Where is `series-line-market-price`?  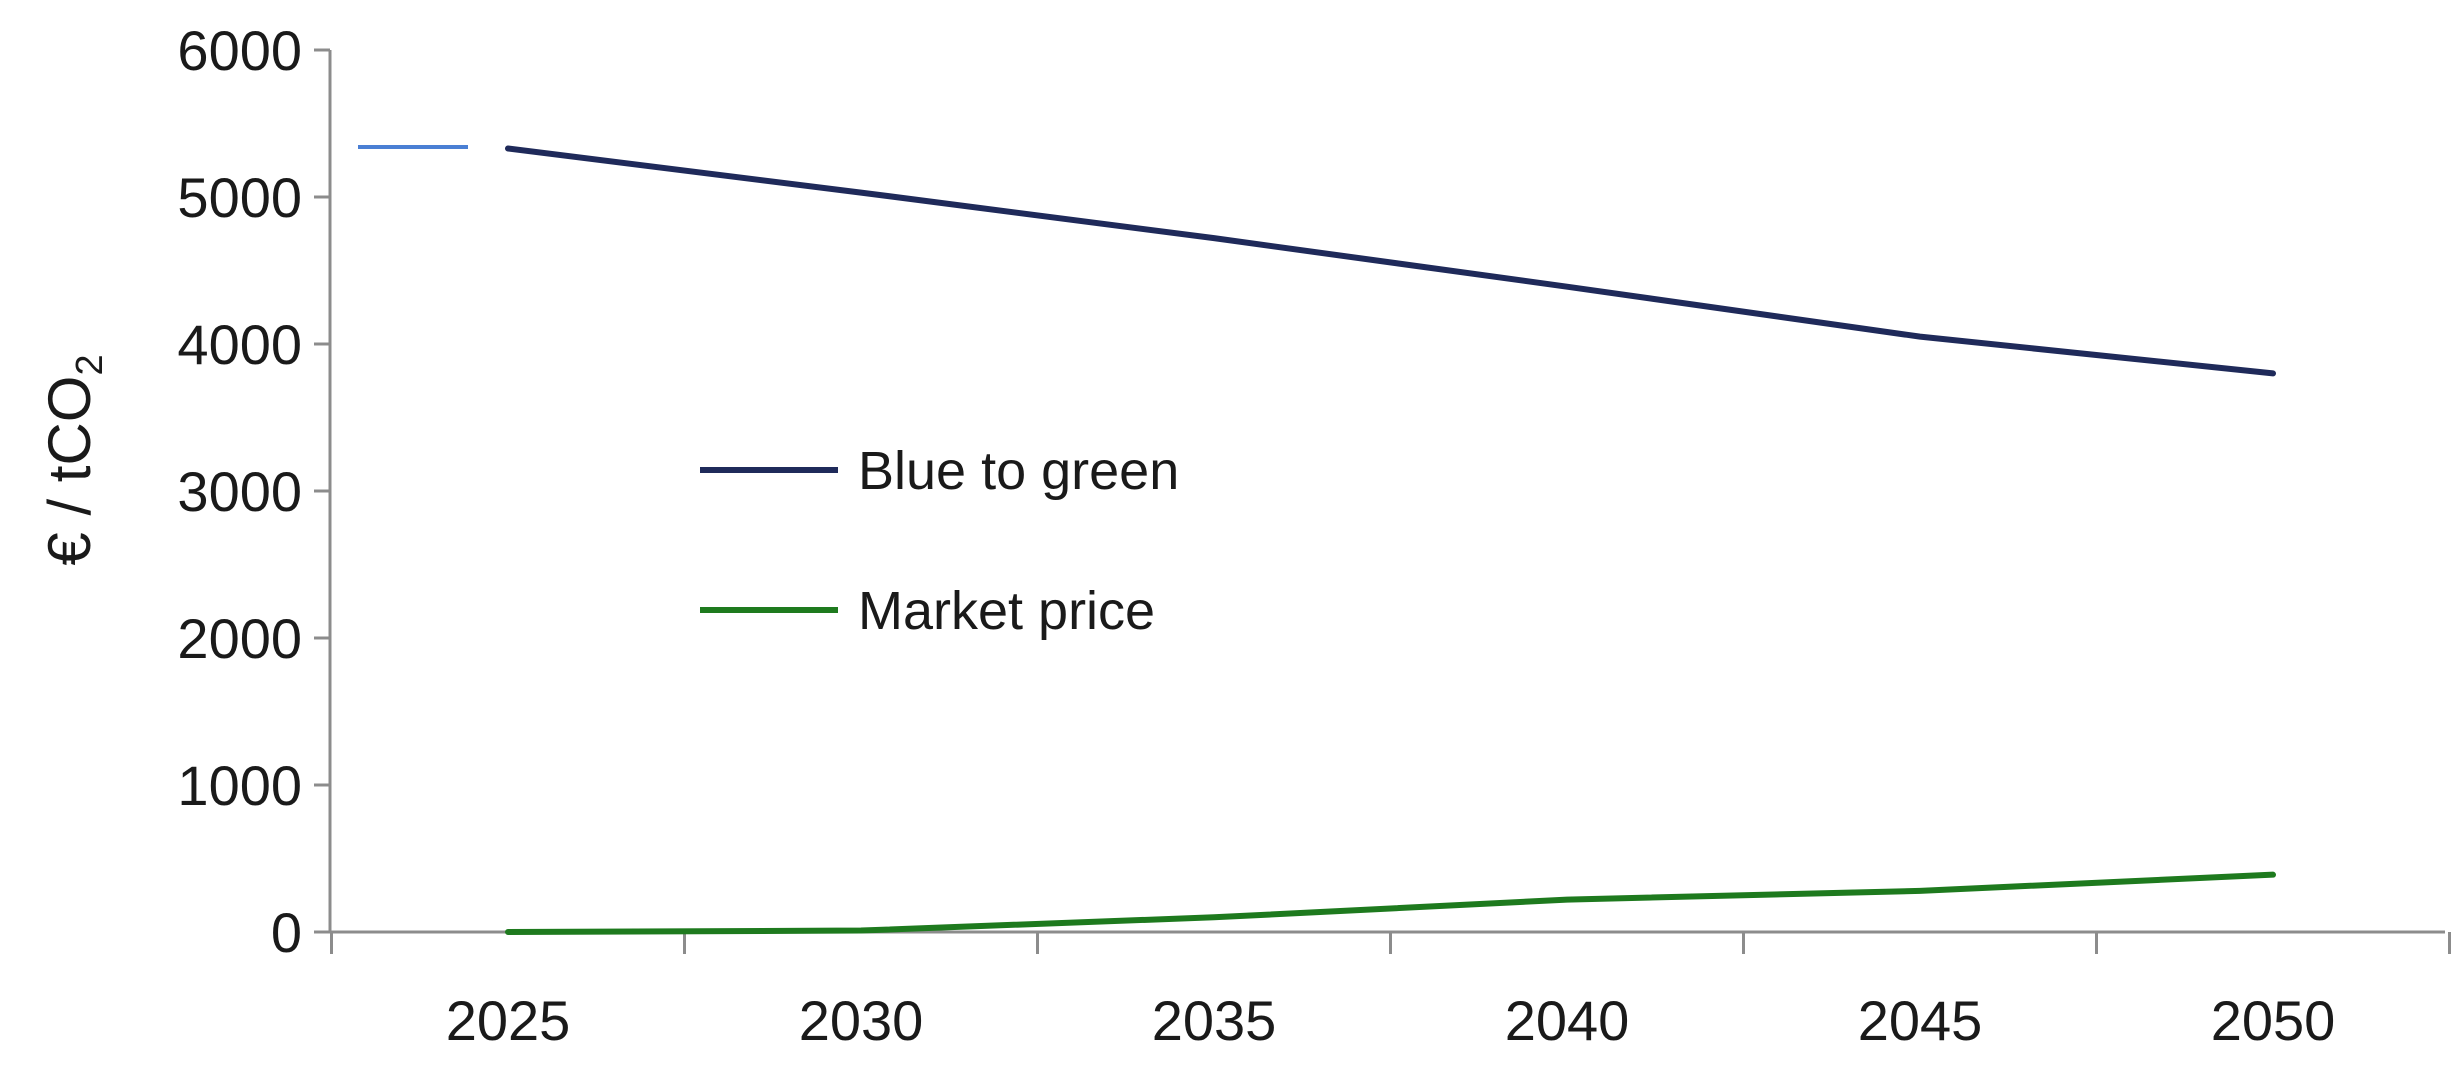 series-line-market-price is located at coordinates (1390, 903).